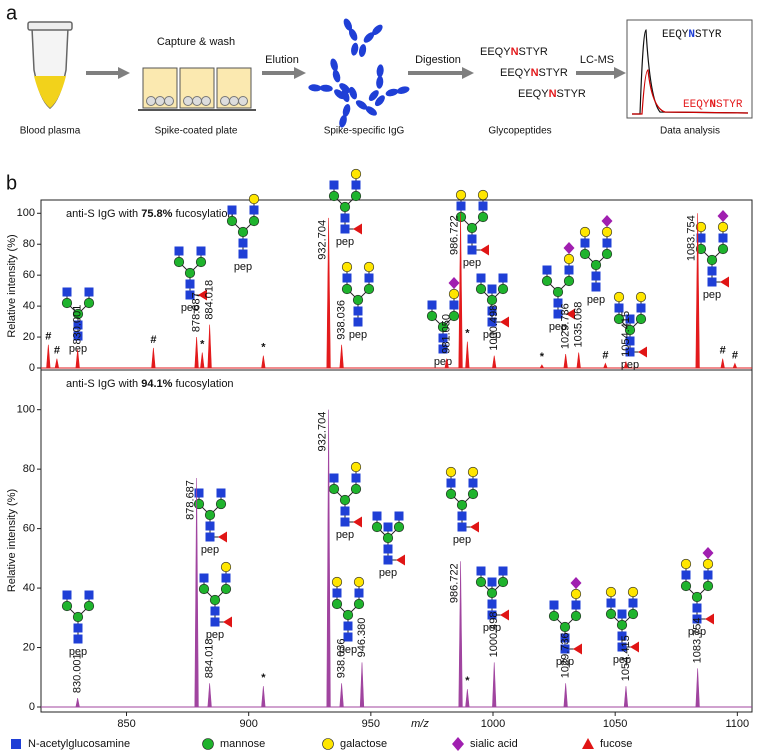 Image resolution: width=760 pixels, height=755 pixels. I want to click on y-tick-label: 80, so click(29, 469).